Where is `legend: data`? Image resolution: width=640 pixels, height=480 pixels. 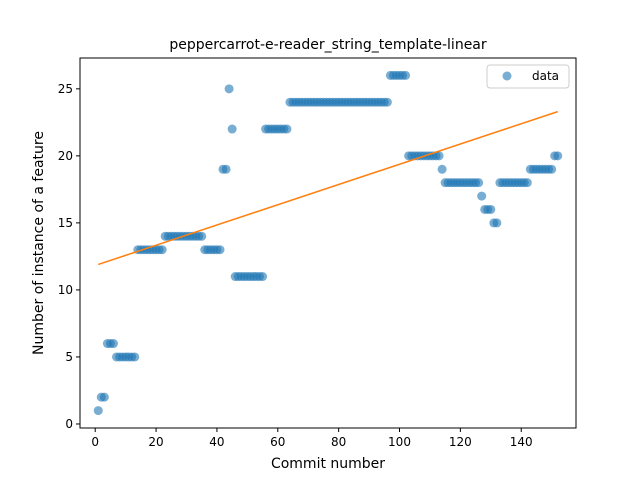
legend: data is located at coordinates (528, 76).